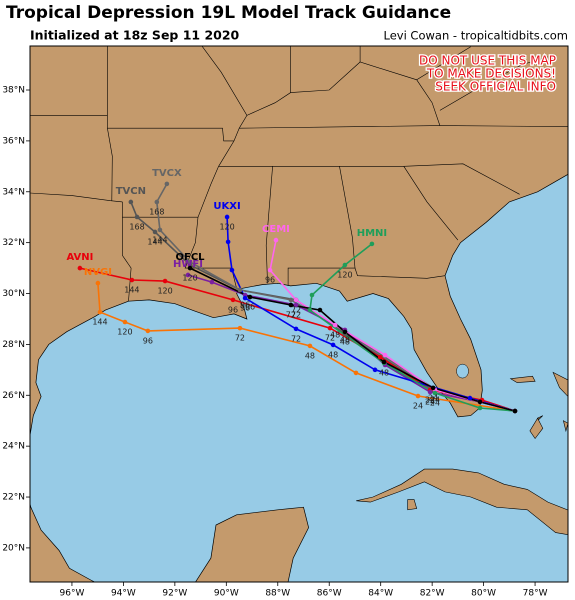 The width and height of the screenshot is (575, 600). What do you see at coordinates (13, 345) in the screenshot?
I see `lat-tick-label: 28°N` at bounding box center [13, 345].